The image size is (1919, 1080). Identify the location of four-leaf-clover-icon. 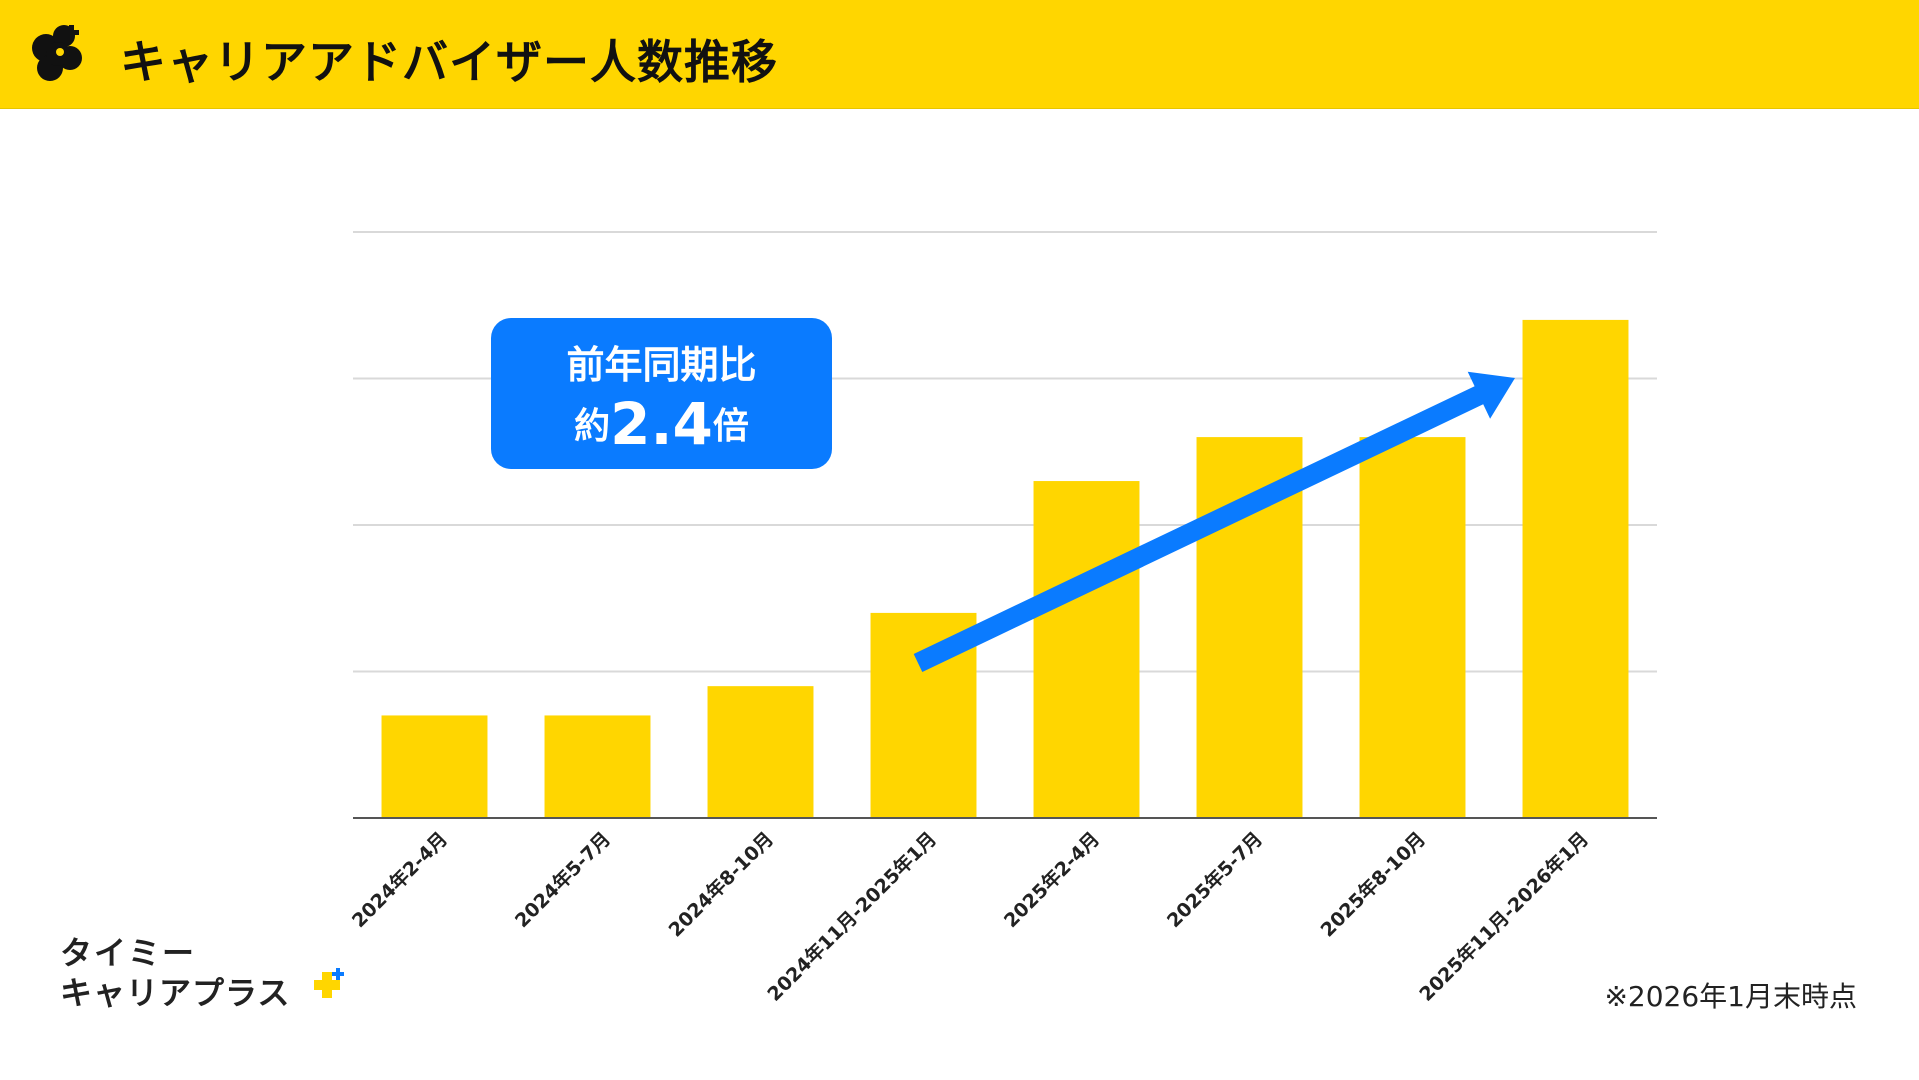
(57, 53).